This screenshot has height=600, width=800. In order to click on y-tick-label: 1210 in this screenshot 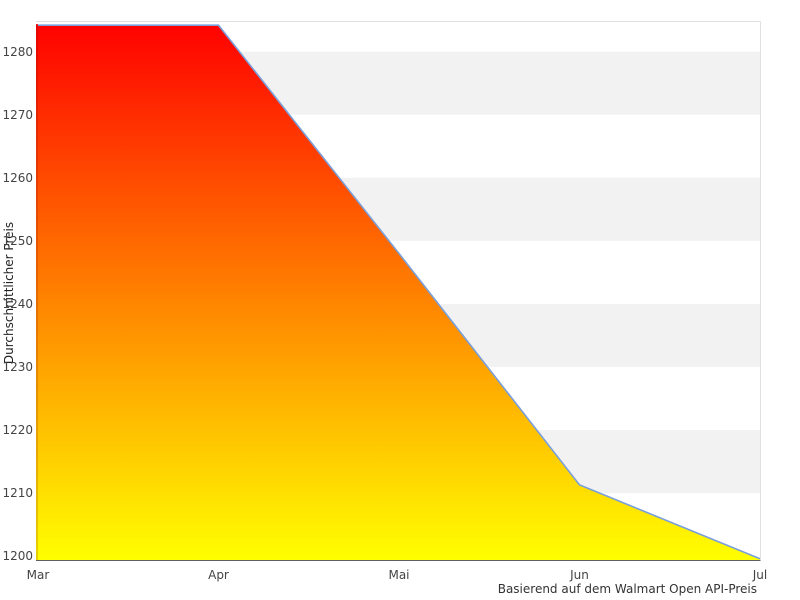, I will do `click(17, 493)`.